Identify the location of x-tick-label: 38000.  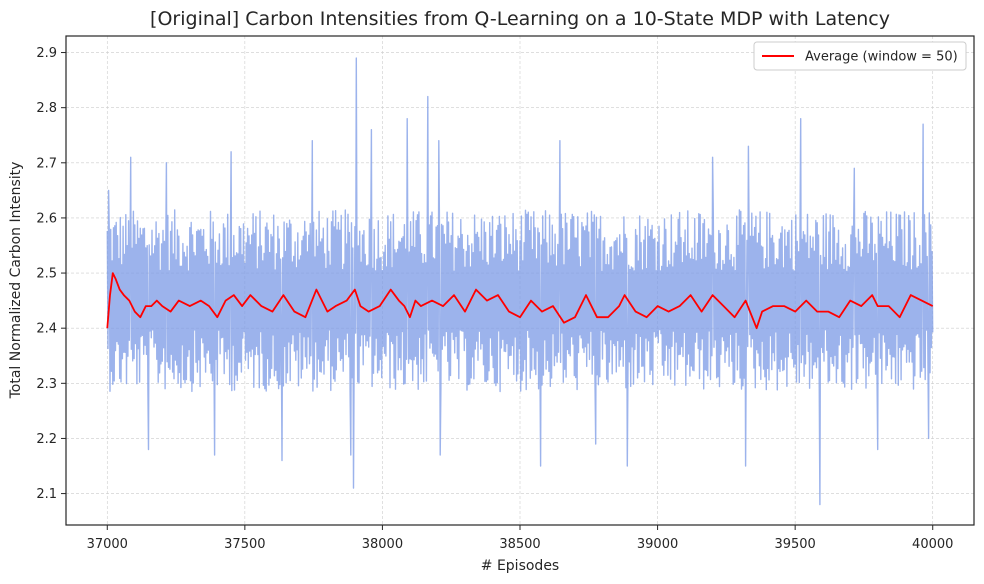
(382, 544).